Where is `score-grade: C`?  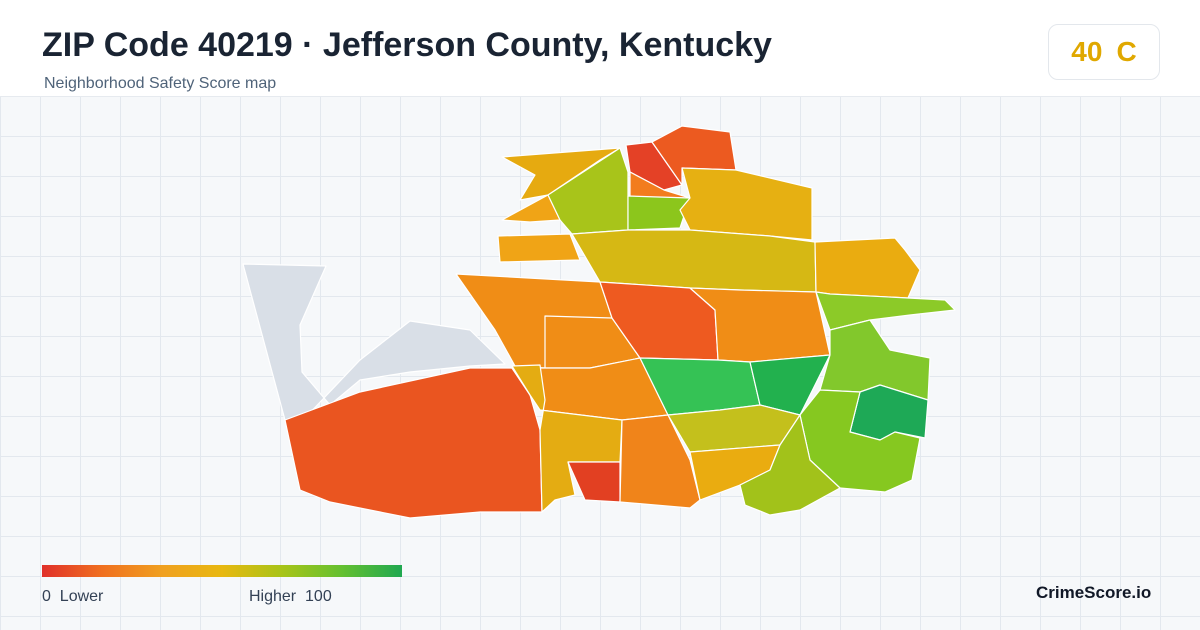 score-grade: C is located at coordinates (1126, 51).